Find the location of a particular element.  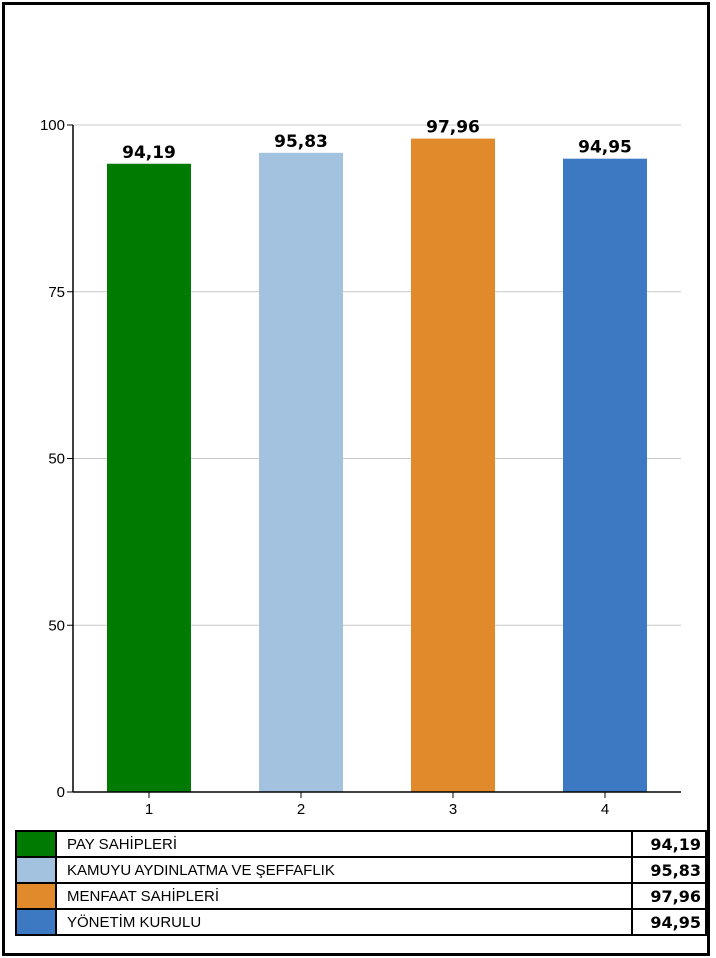

data-label: 94,95 is located at coordinates (605, 148).